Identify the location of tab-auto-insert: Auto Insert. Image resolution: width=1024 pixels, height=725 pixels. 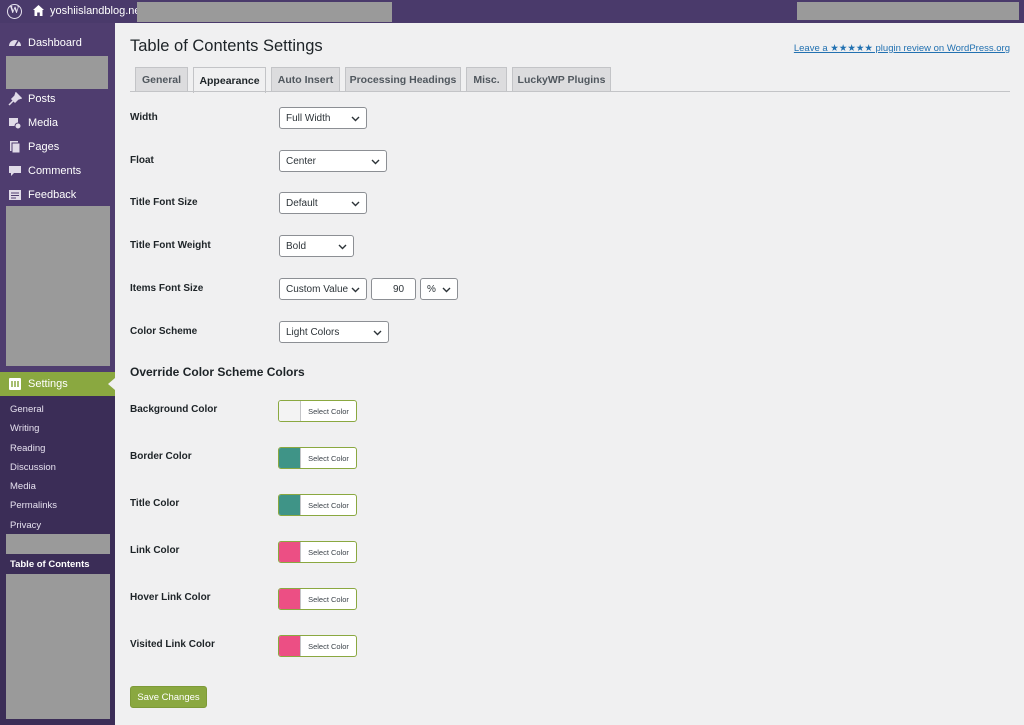
(305, 79).